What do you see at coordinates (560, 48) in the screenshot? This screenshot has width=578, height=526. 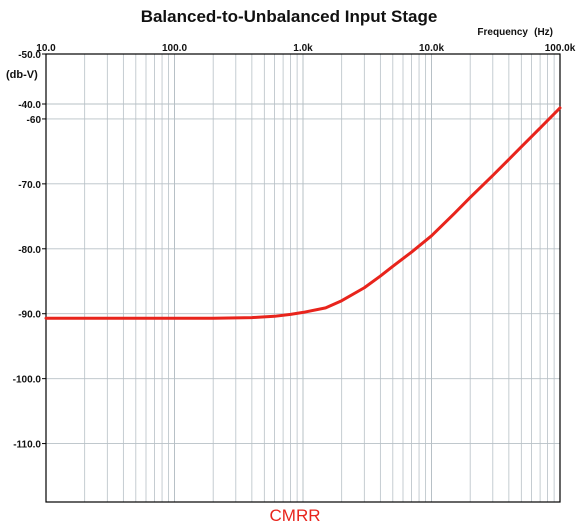 I see `x-tick-label: 100.0k` at bounding box center [560, 48].